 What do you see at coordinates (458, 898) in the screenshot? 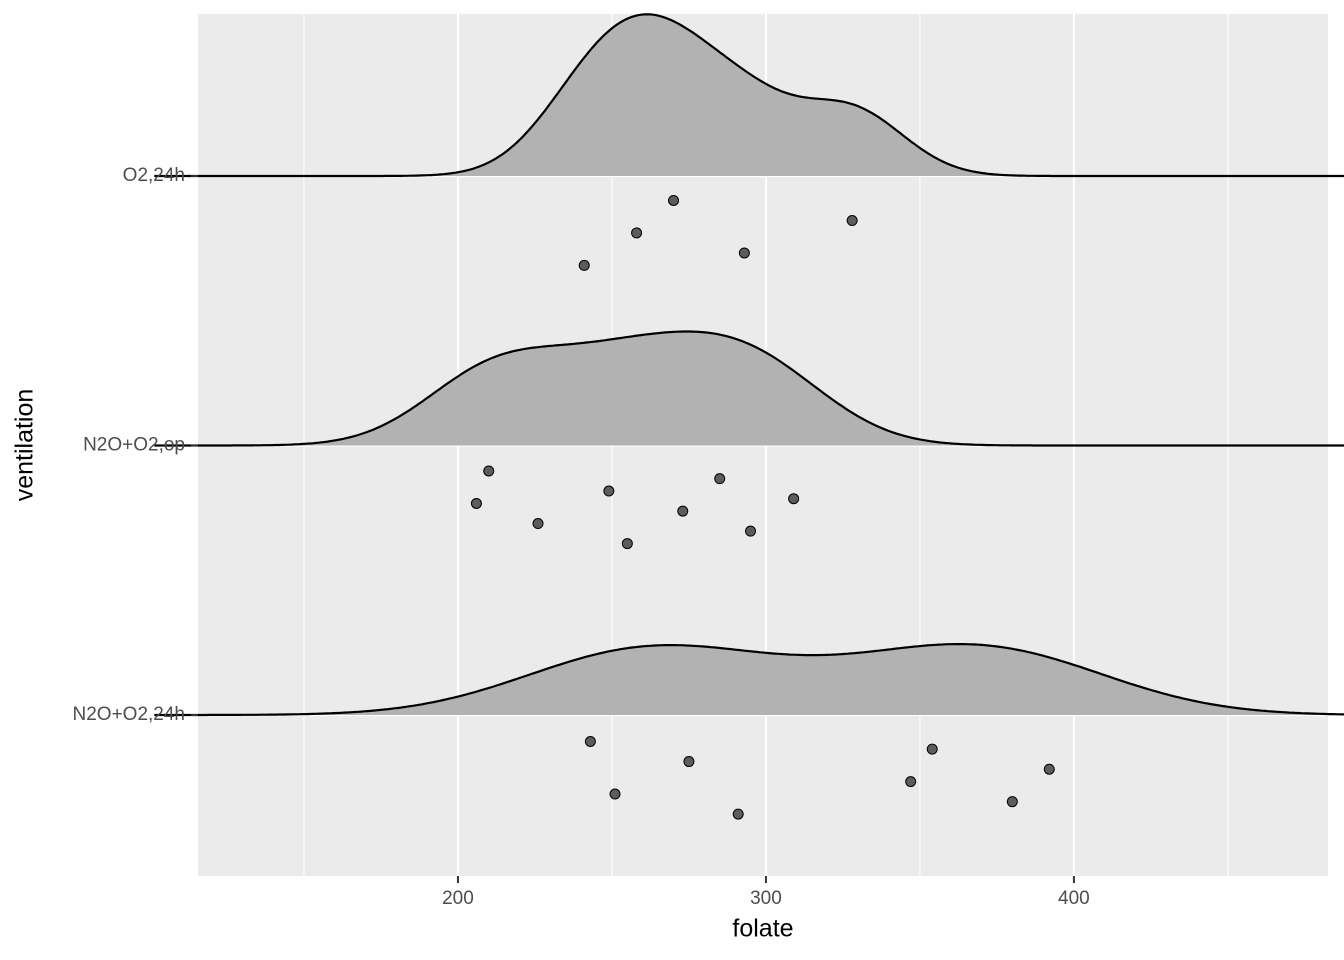
I see `x-tick-label: 200` at bounding box center [458, 898].